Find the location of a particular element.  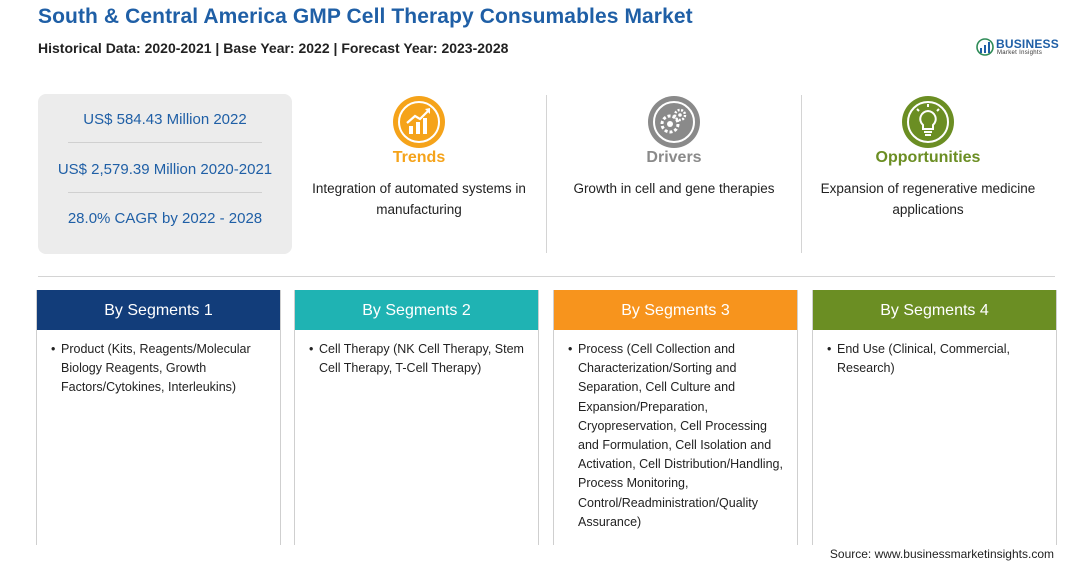

logo-text-secondary: Market Insights is located at coordinates (1020, 53).